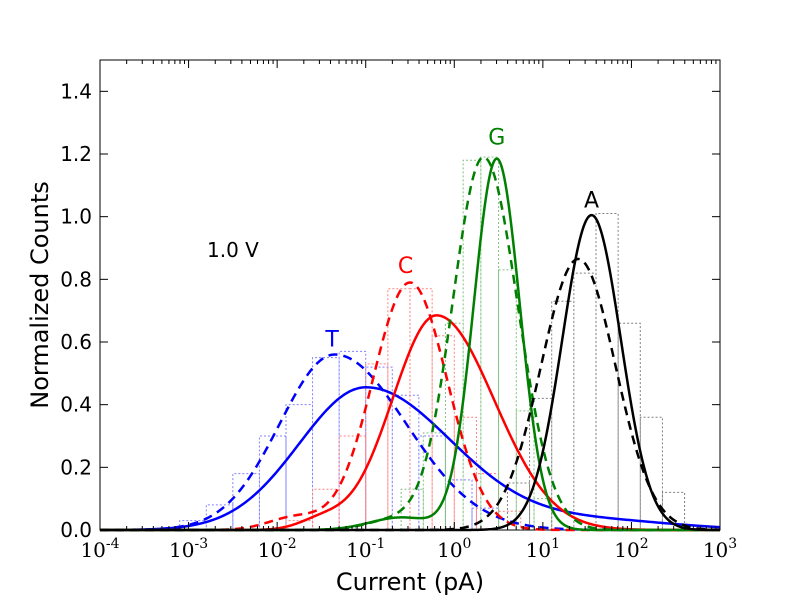 This screenshot has height=600, width=800. I want to click on y-tick-label: 0.4, so click(76, 405).